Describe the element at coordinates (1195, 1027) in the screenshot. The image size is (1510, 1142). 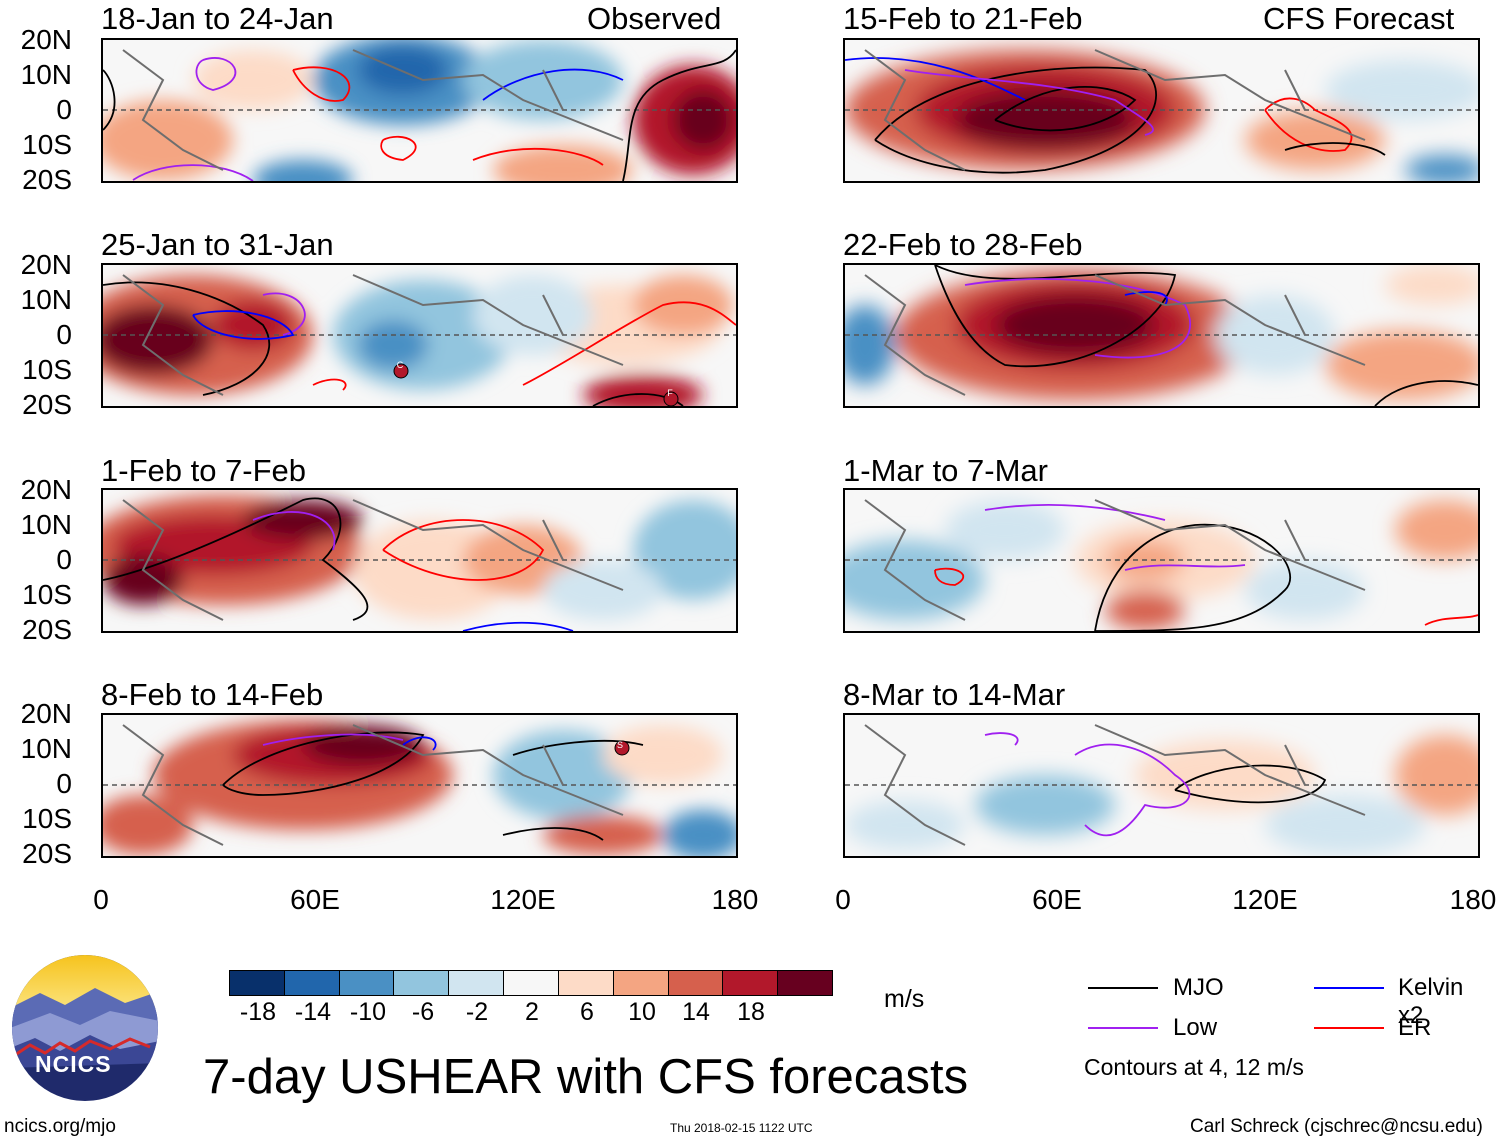
I see `legend-label-low: Low` at that location.